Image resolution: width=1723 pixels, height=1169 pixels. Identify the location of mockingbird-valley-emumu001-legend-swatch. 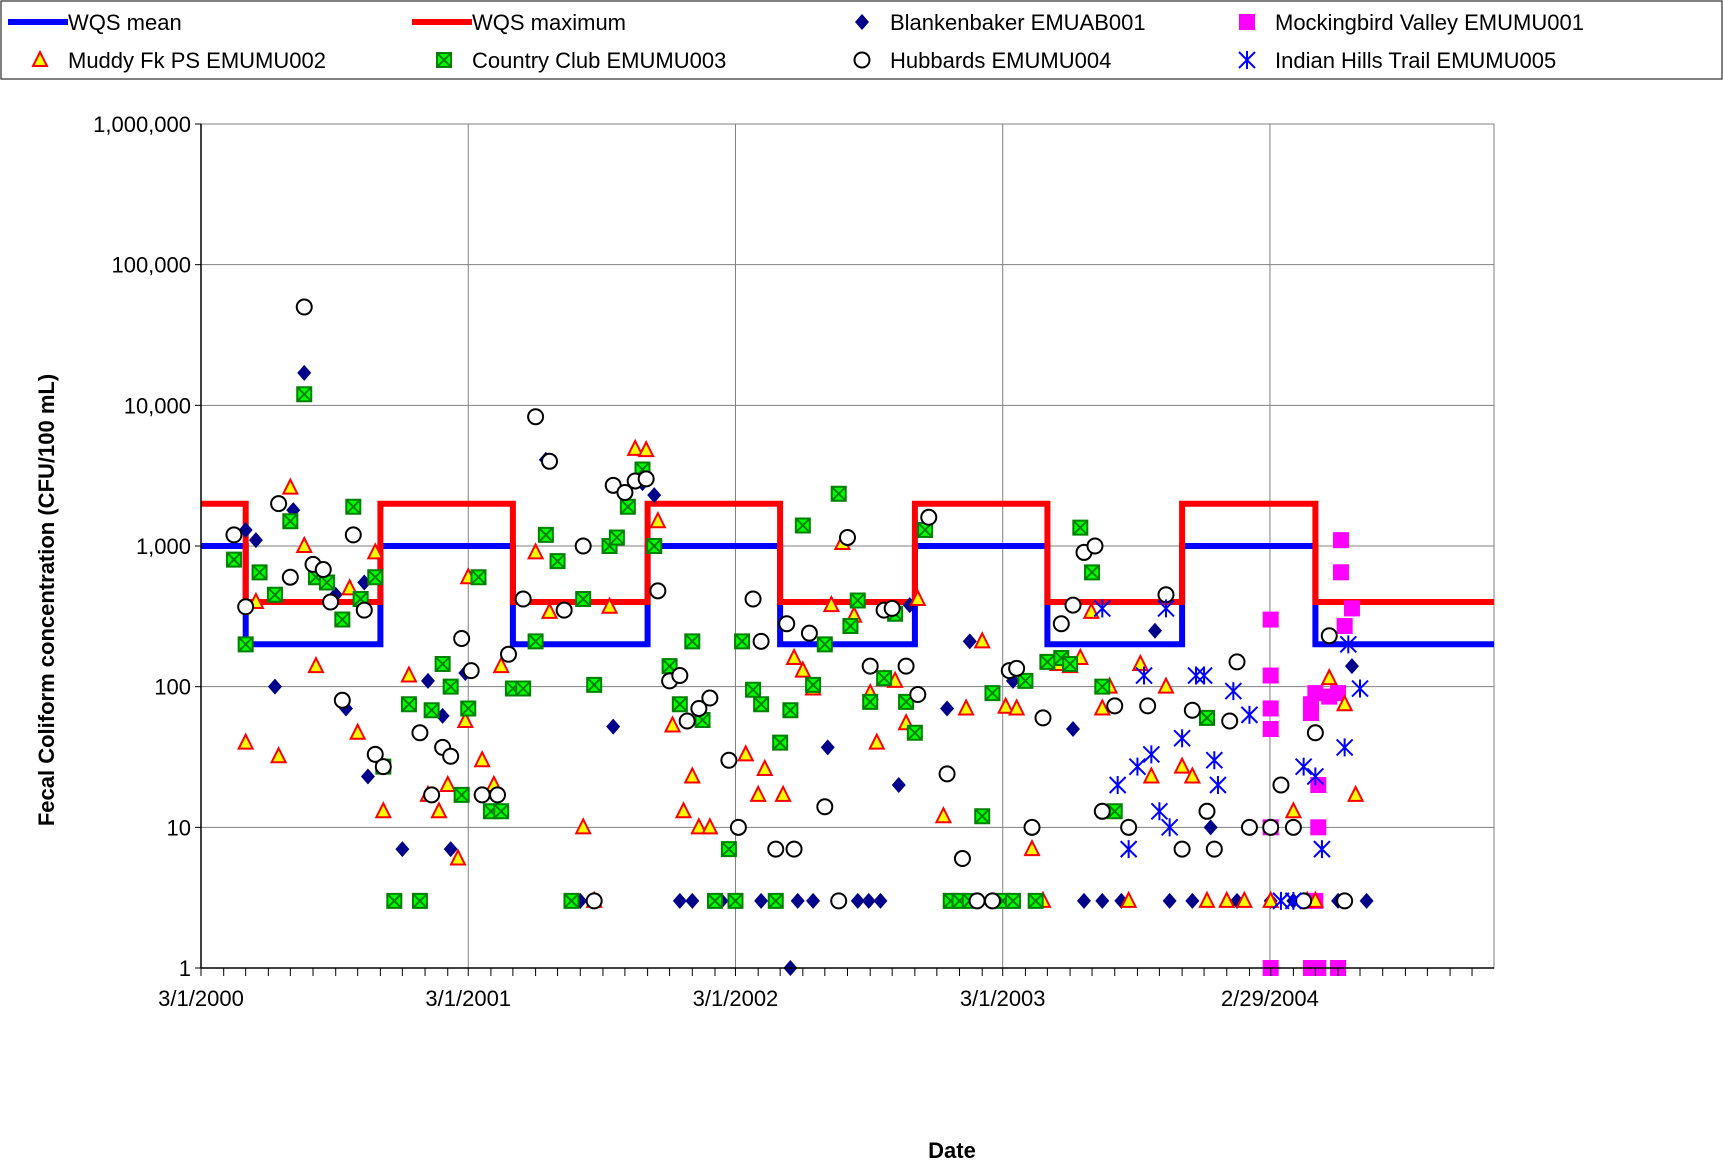
(1247, 22).